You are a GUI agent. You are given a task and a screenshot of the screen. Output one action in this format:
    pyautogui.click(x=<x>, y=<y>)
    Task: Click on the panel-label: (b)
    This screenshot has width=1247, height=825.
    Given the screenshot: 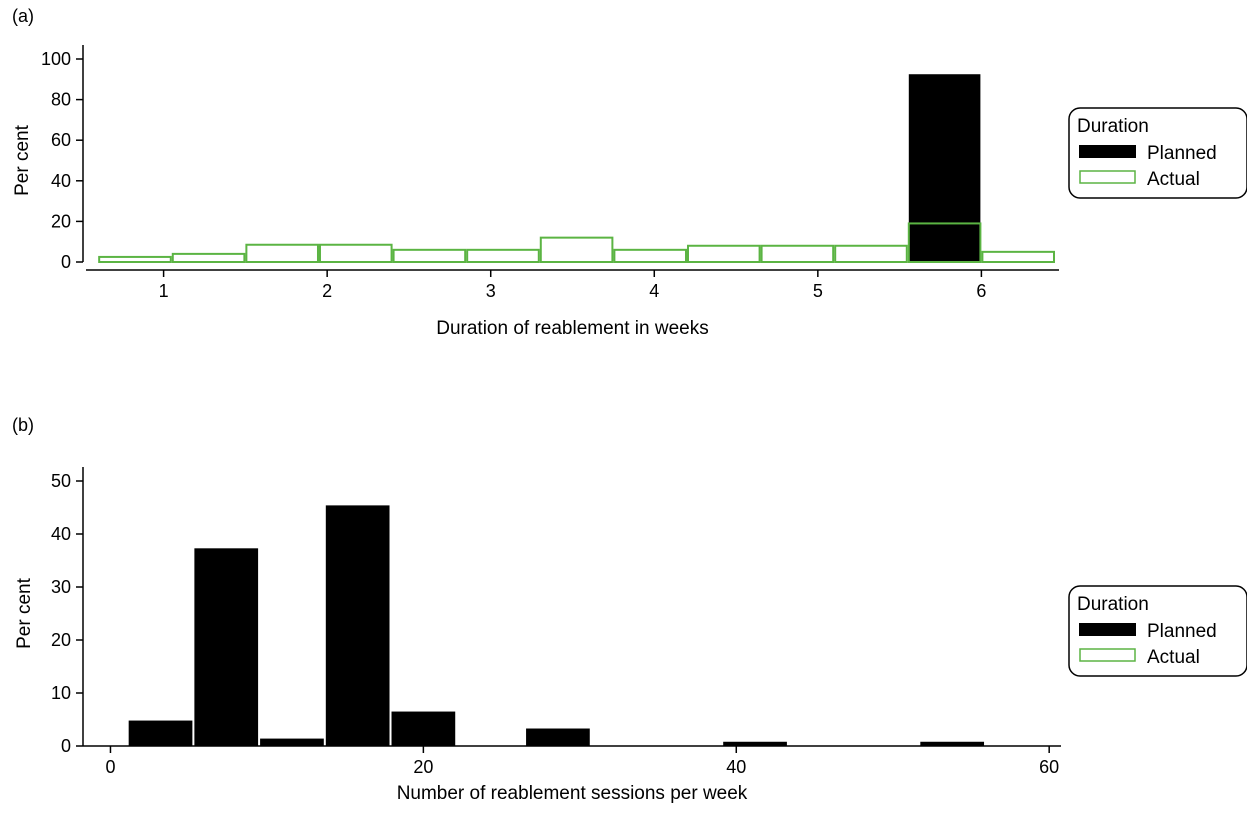 What is the action you would take?
    pyautogui.click(x=23, y=425)
    